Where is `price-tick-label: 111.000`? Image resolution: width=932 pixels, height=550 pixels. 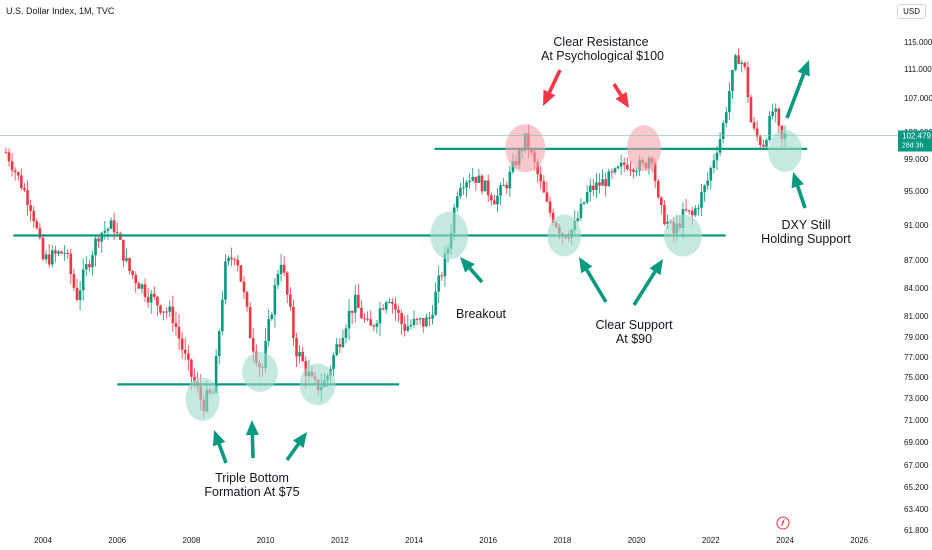 price-tick-label: 111.000 is located at coordinates (918, 69).